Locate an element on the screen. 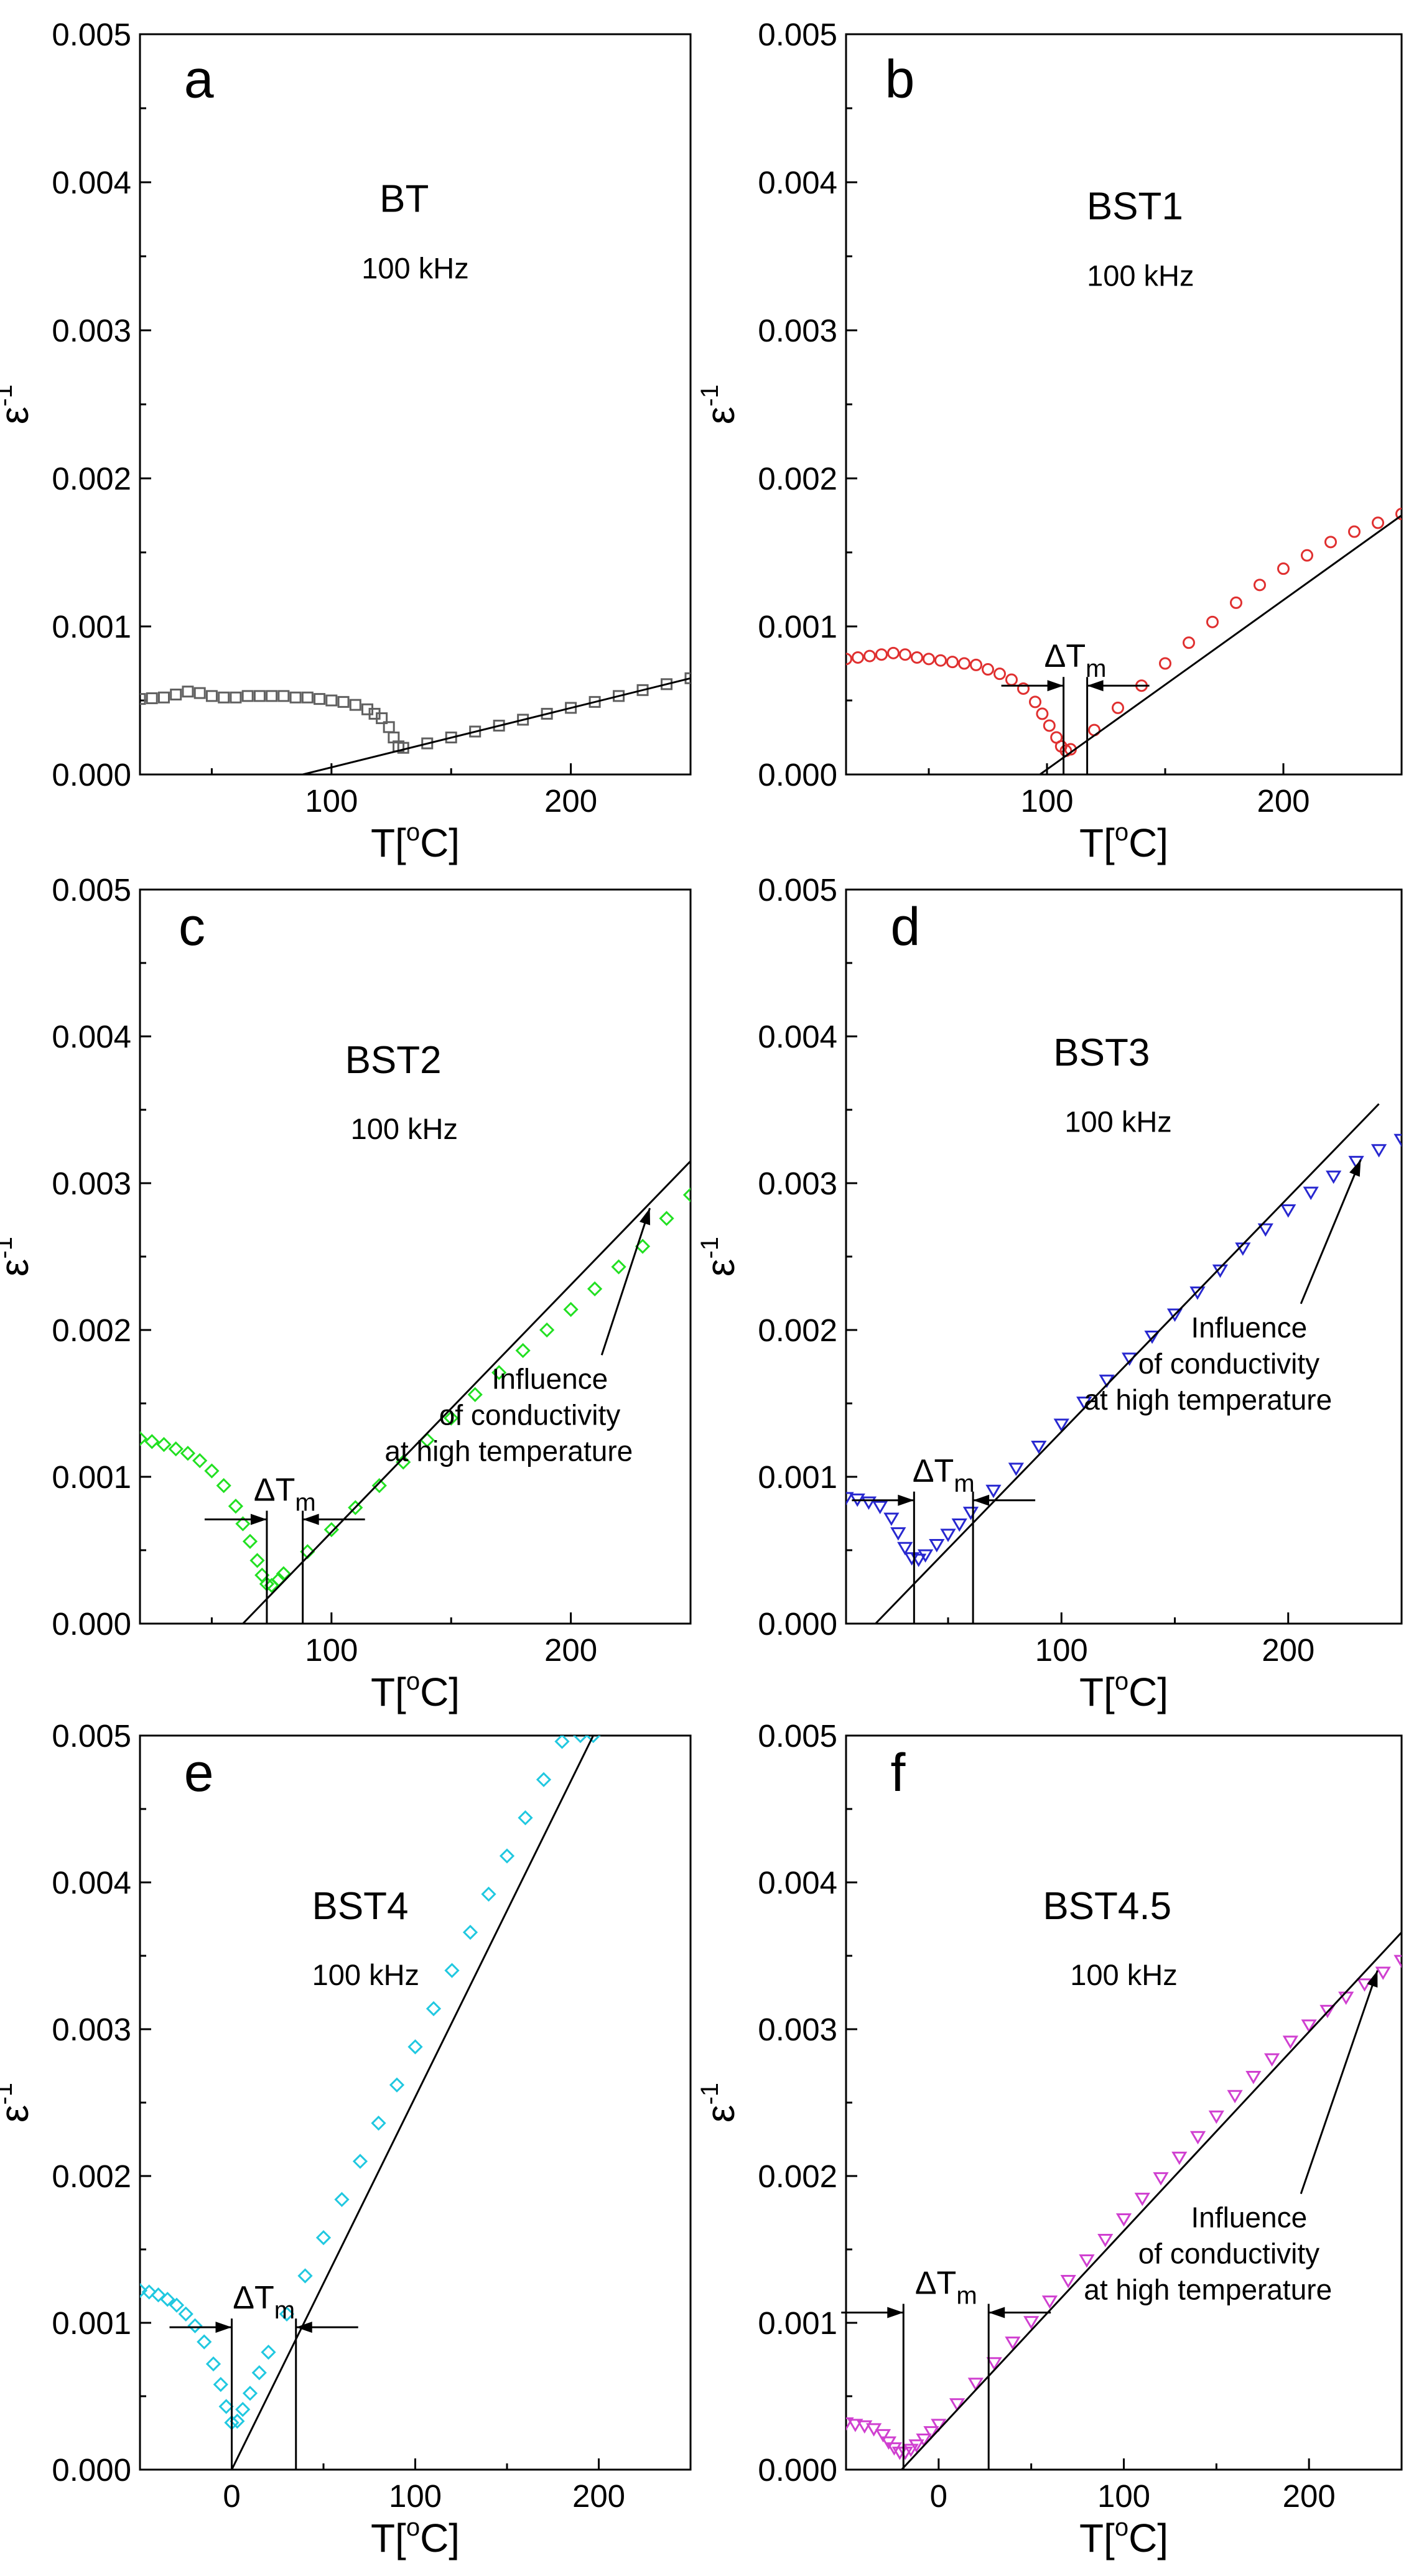  x-axis-title: T[oC] is located at coordinates (416, 842).